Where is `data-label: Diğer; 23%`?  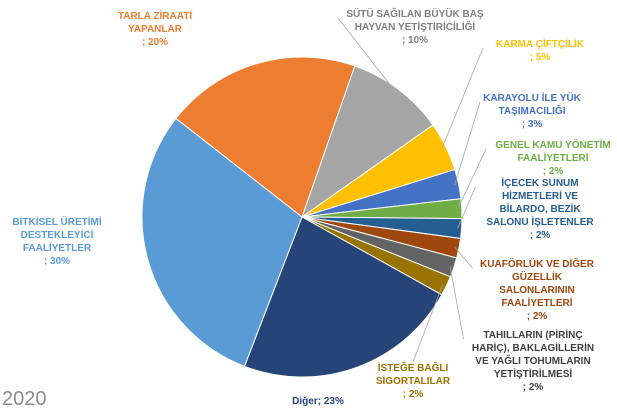 data-label: Diğer; 23% is located at coordinates (318, 401).